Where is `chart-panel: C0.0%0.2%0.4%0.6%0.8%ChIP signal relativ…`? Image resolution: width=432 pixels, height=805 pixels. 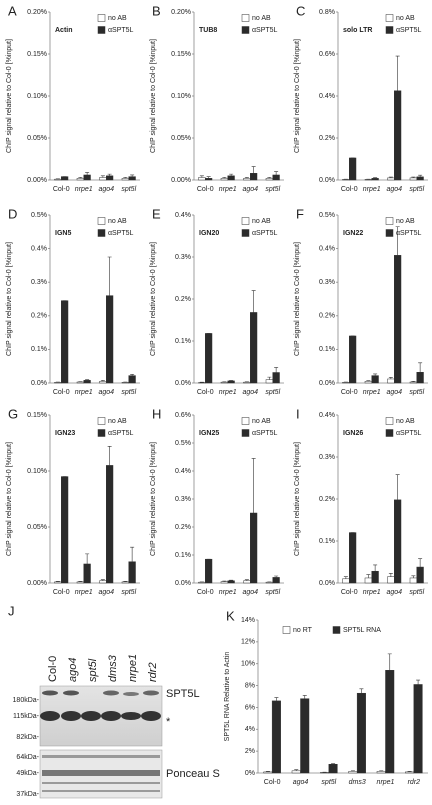
chart-panel: C0.0%0.2%0.4%0.6%0.8%ChIP signal relativ… is located at coordinates (361, 97).